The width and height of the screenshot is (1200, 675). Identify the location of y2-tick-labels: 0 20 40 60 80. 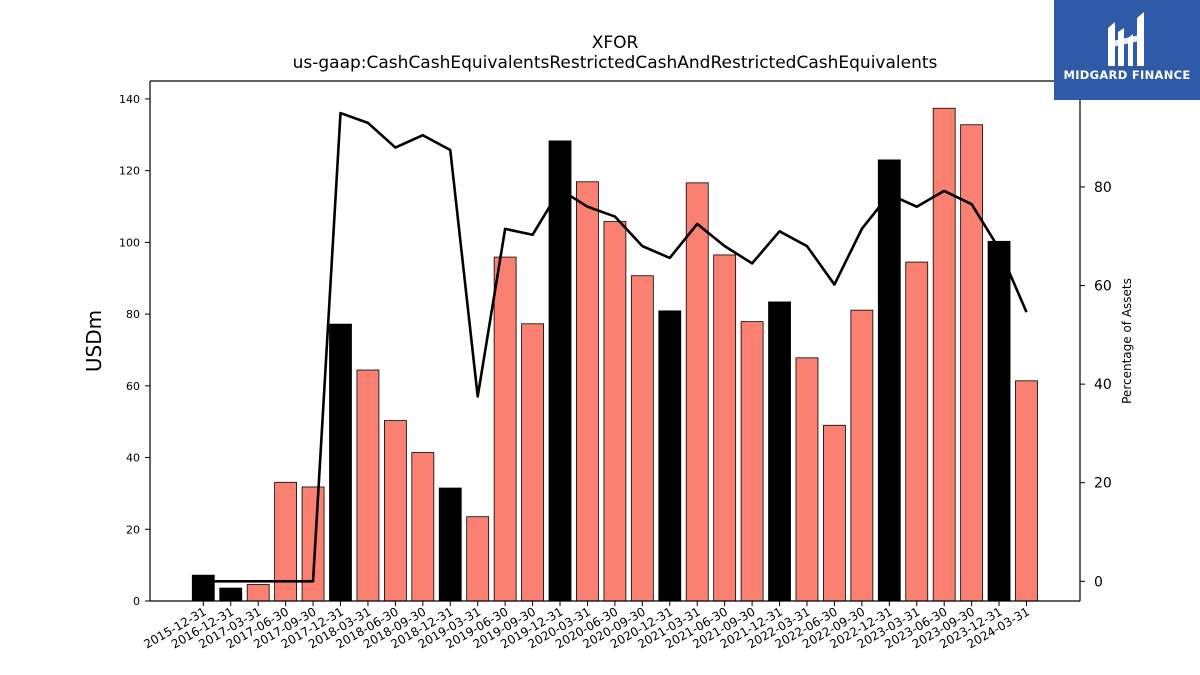
(1103, 385).